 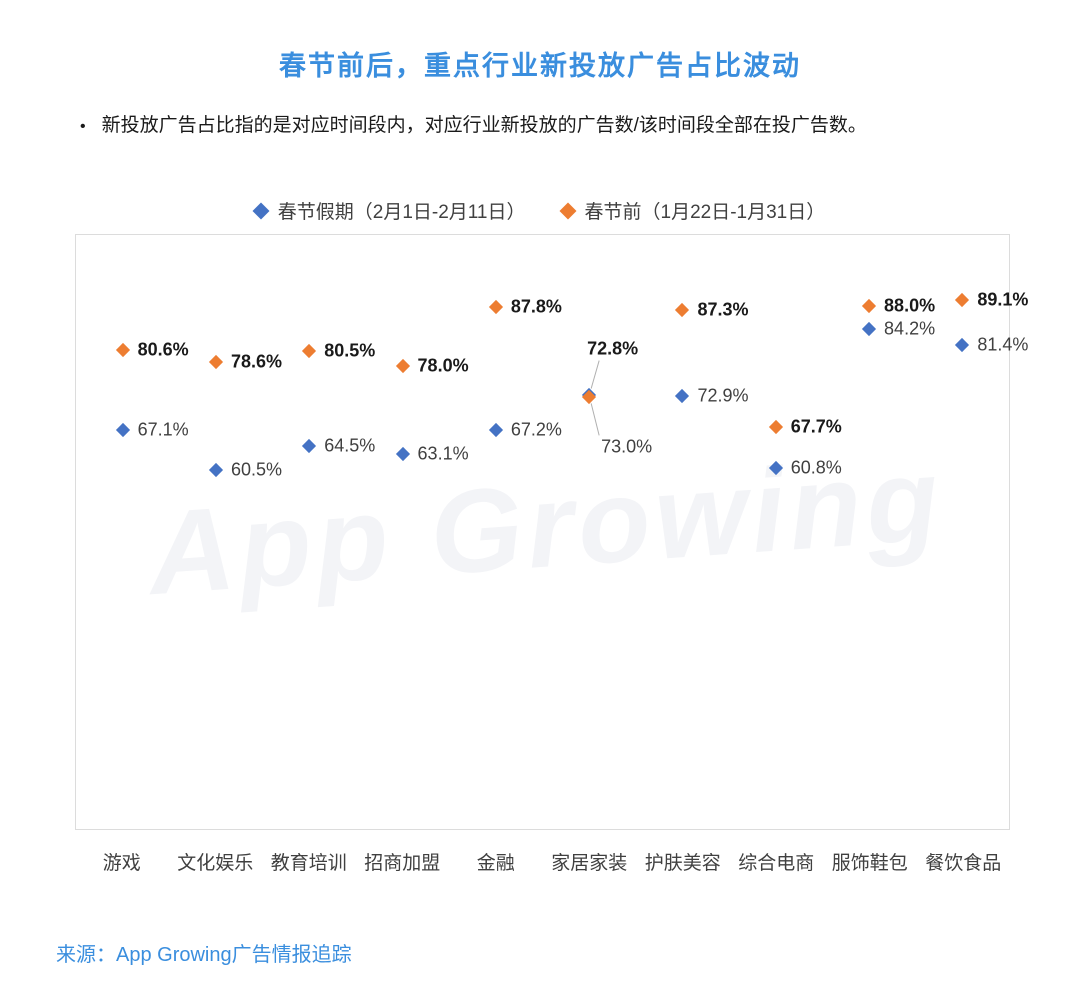 I want to click on data-point-label: 60.8%, so click(x=816, y=467).